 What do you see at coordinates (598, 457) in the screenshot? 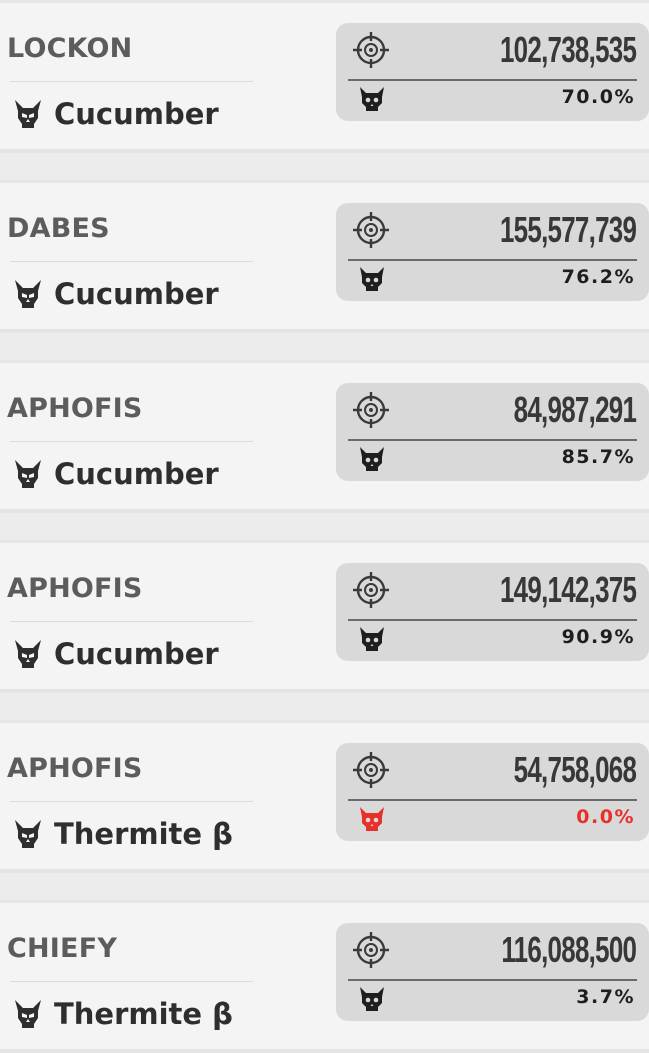
I see `kill-rate-value: 85.7%` at bounding box center [598, 457].